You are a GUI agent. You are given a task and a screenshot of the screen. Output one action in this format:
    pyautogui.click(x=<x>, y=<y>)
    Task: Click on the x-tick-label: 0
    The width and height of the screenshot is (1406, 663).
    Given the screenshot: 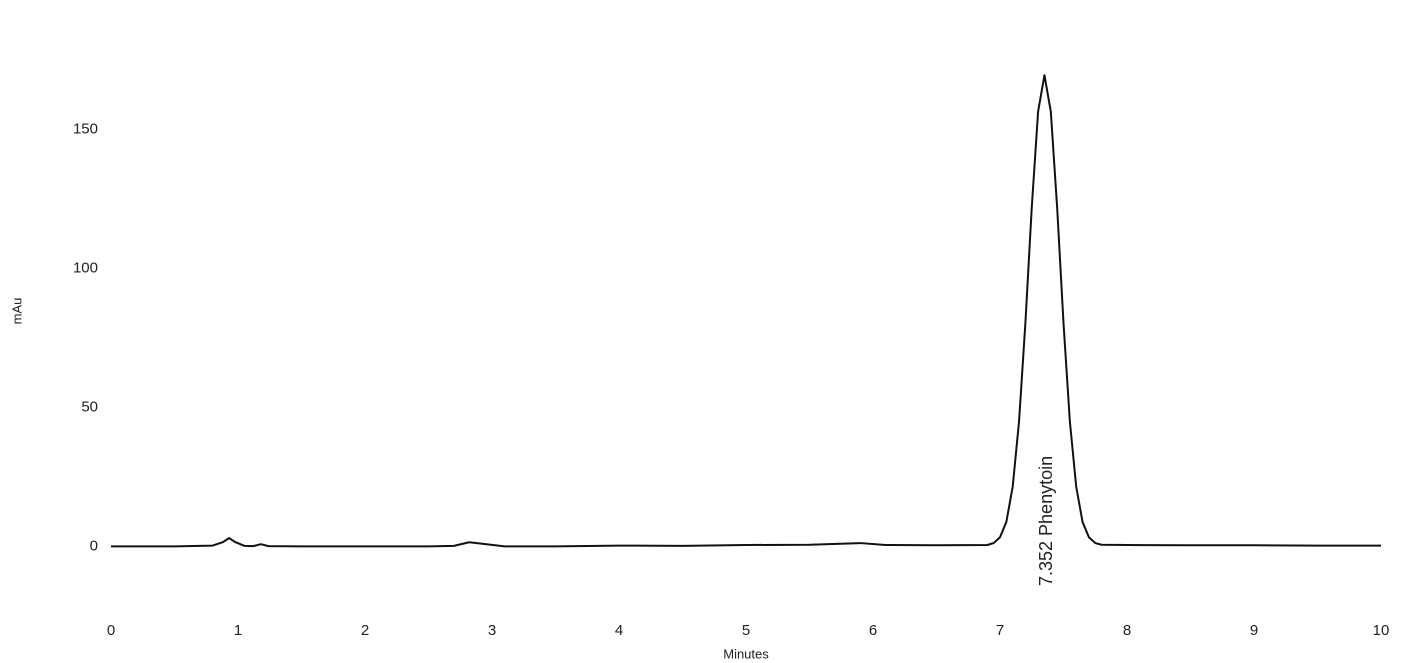 What is the action you would take?
    pyautogui.click(x=111, y=630)
    